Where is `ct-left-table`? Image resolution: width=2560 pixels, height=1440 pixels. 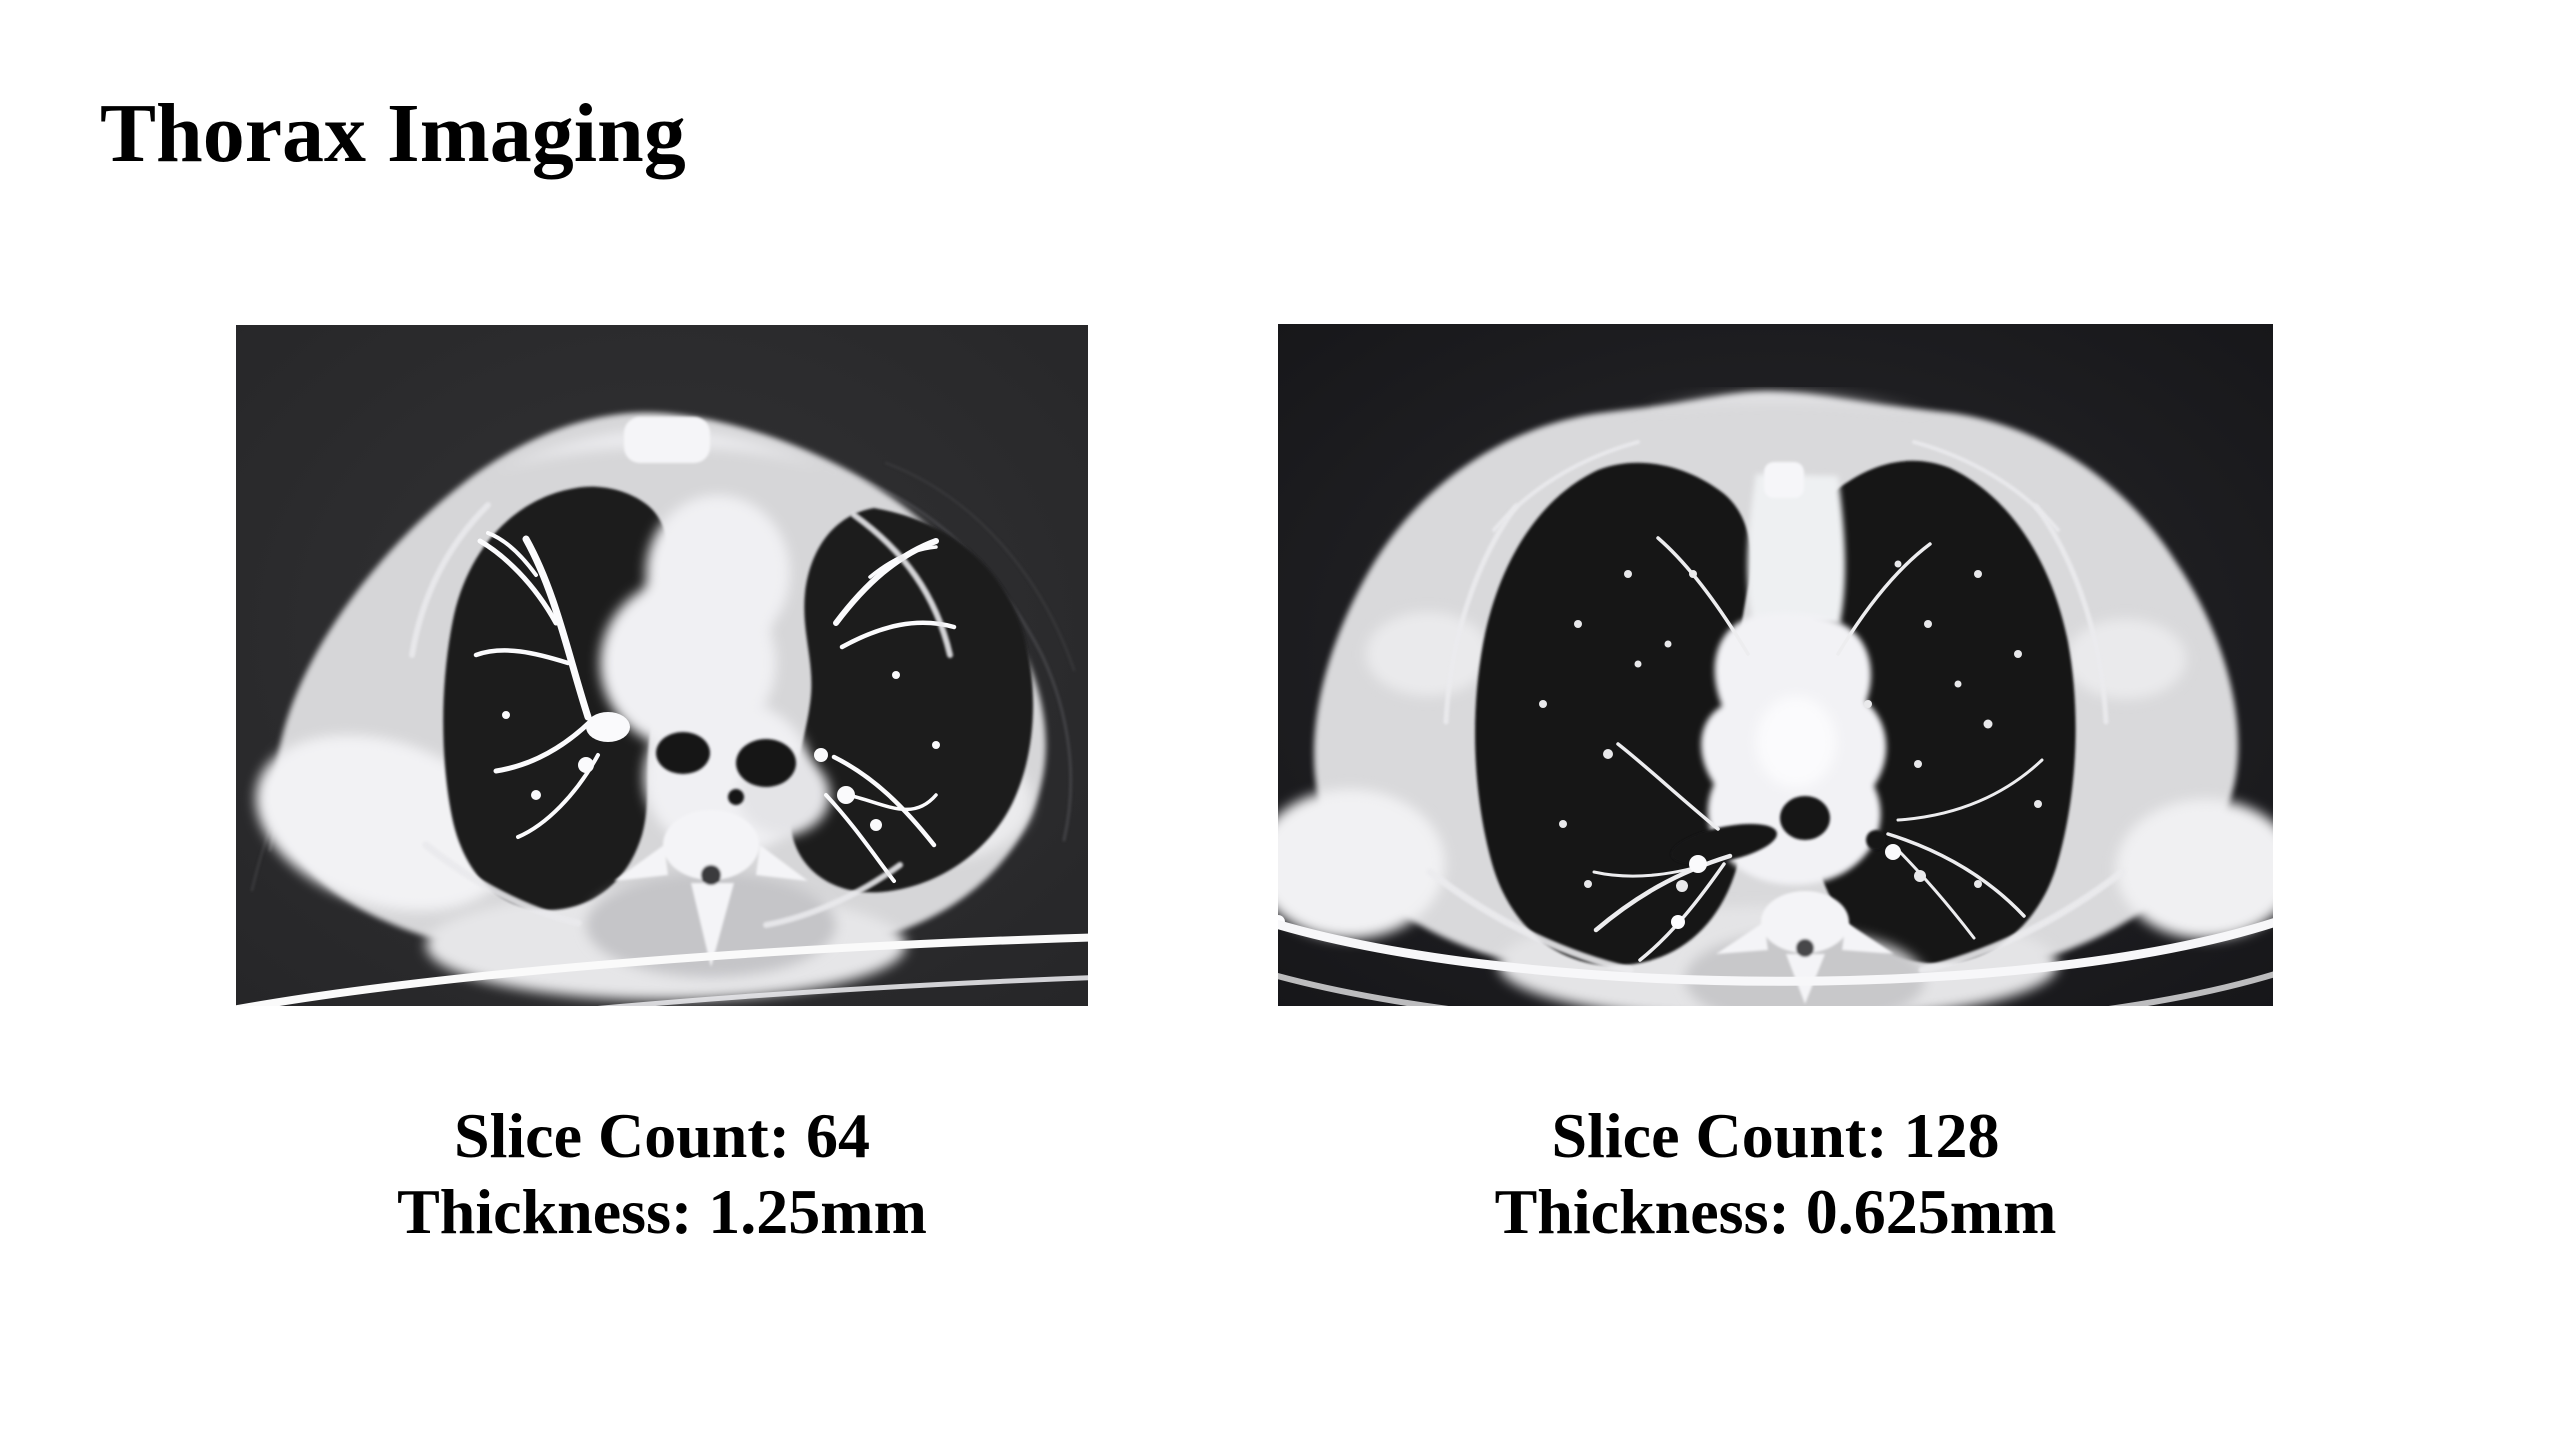 ct-left-table is located at coordinates (662, 969).